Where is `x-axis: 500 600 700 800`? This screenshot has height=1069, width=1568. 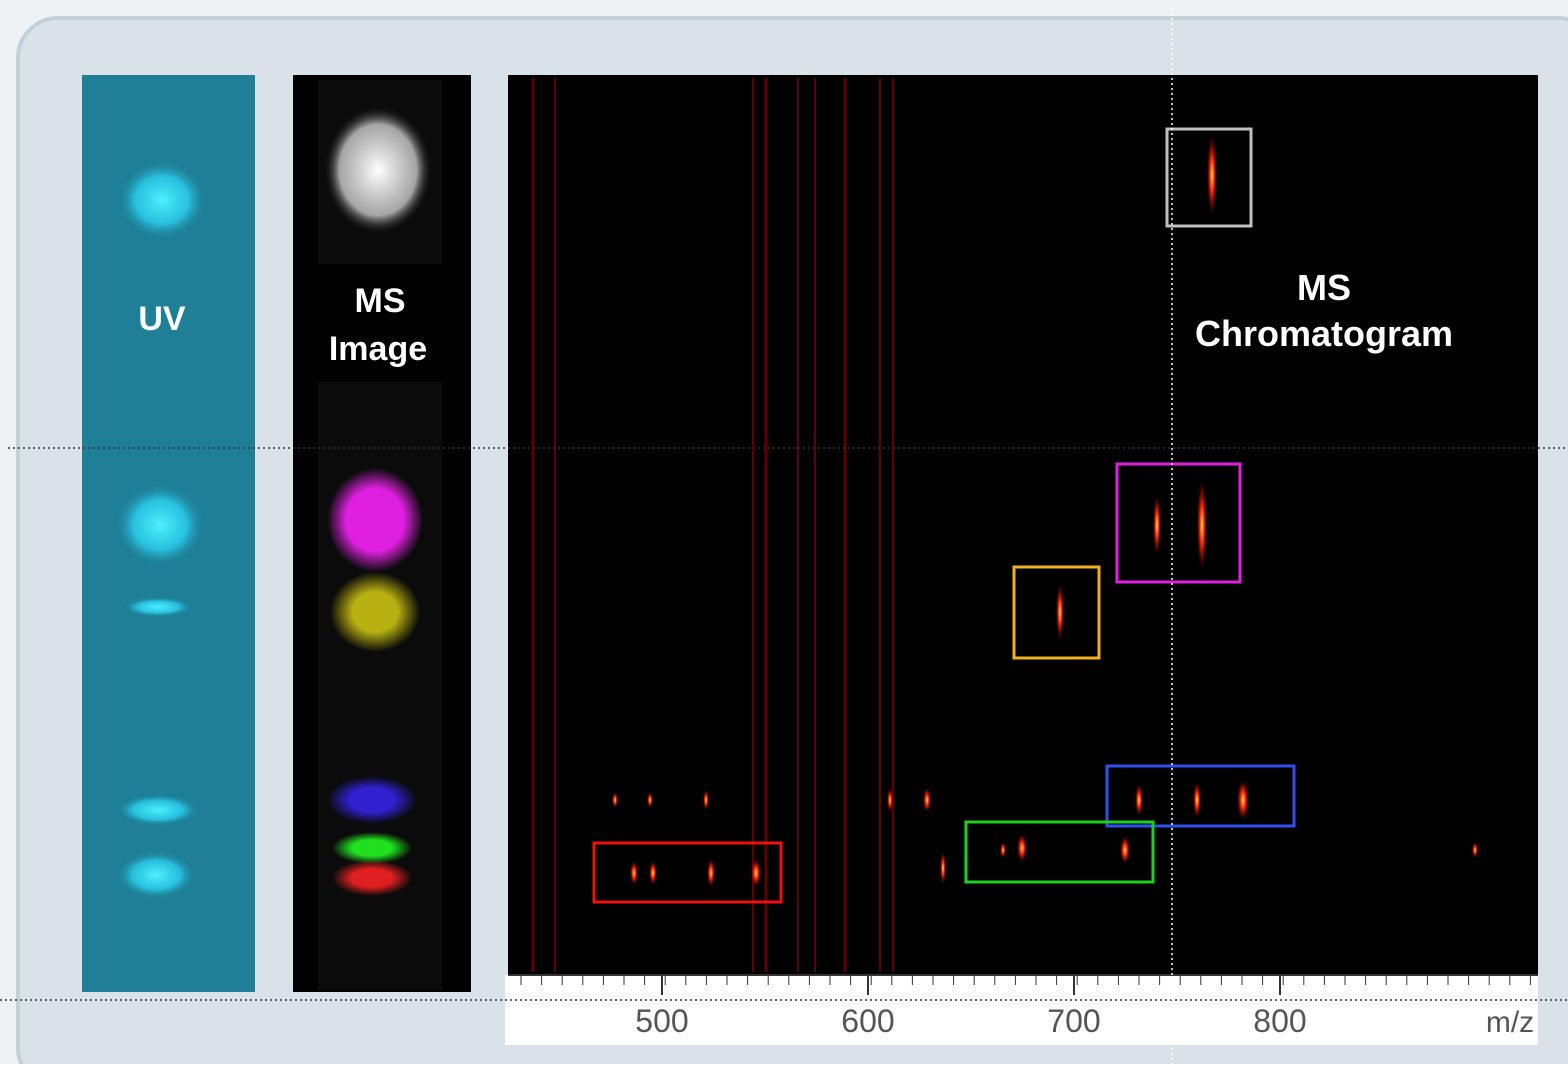 x-axis: 500 600 700 800 is located at coordinates (1025, 1007).